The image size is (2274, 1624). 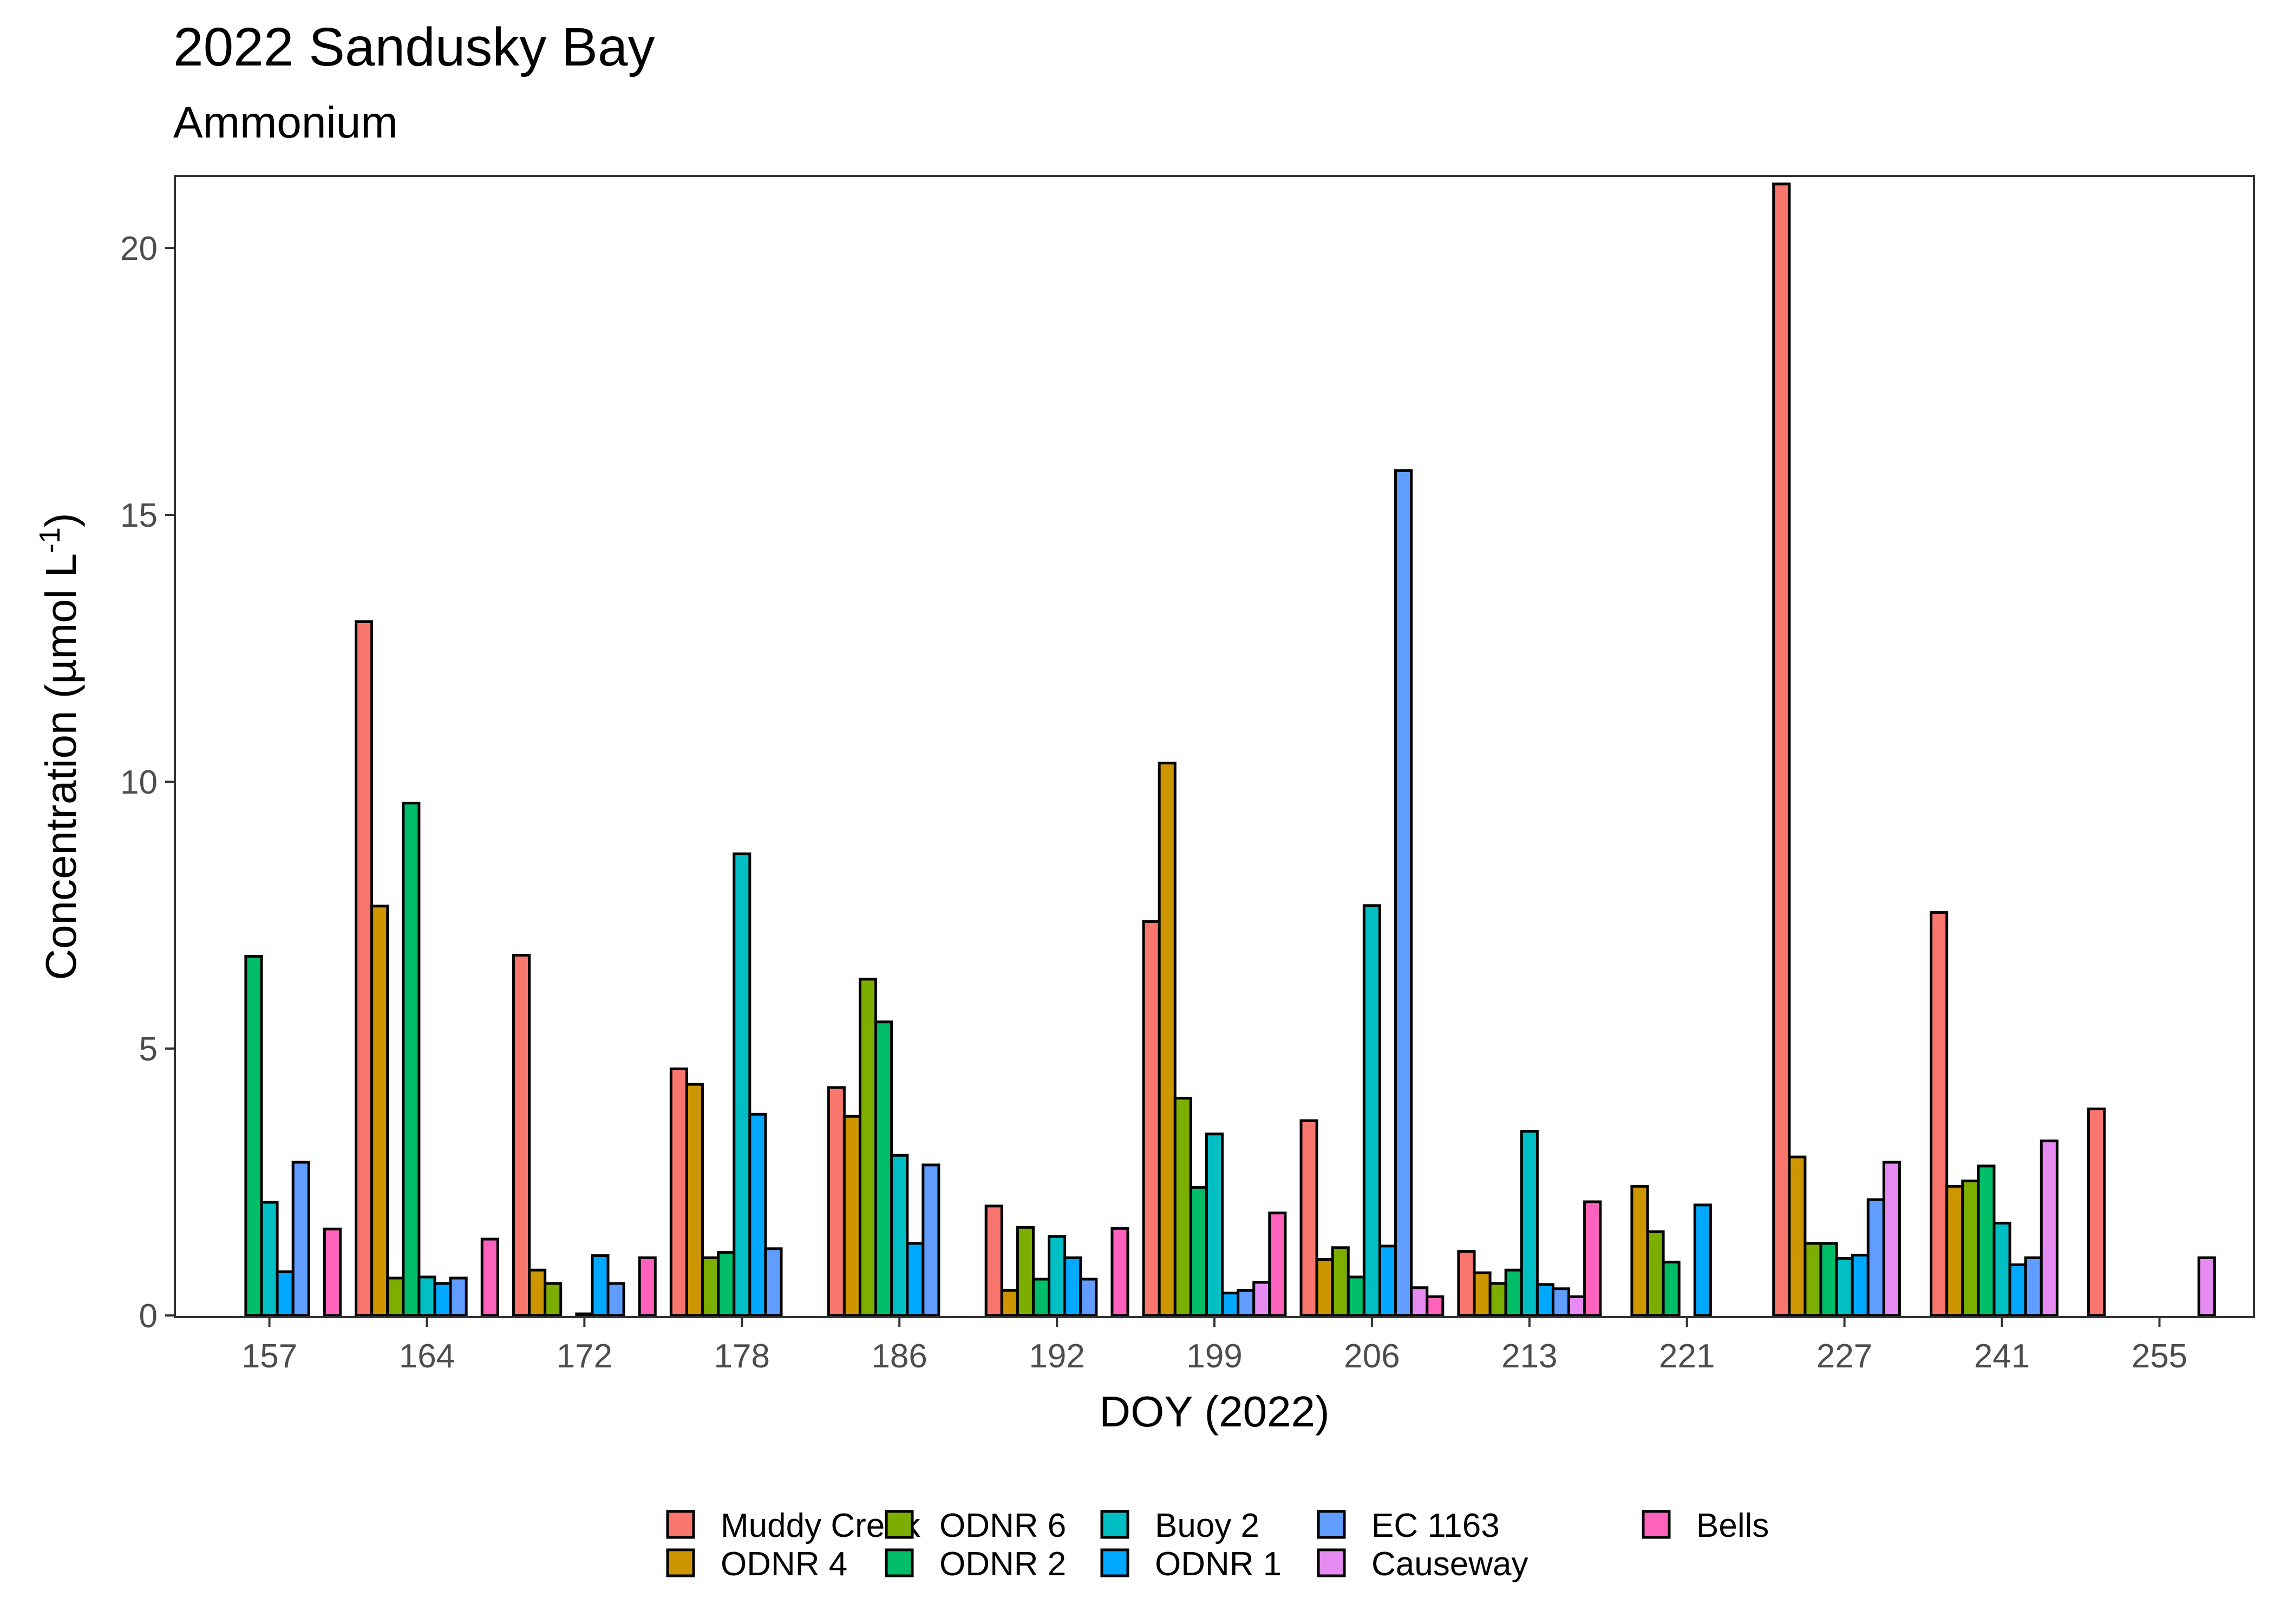 I want to click on x-tick-label-221: 221, so click(x=1687, y=1357).